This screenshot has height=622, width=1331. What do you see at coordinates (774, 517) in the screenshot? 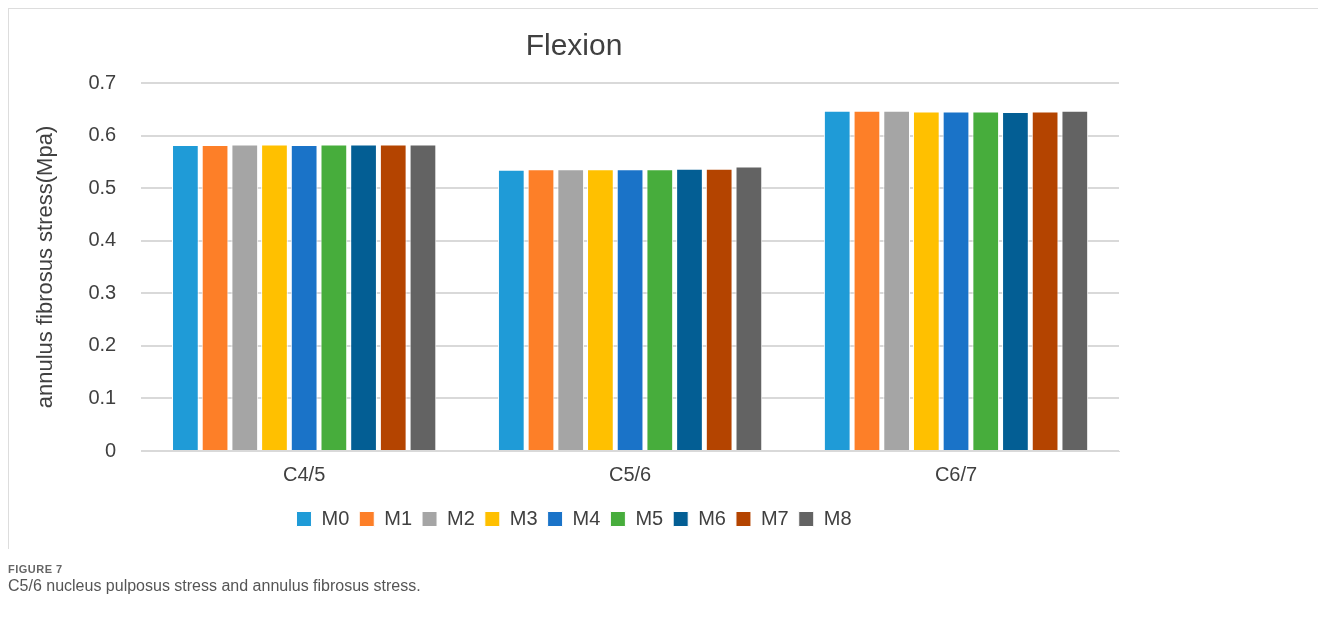
I see `legend-label: M7` at bounding box center [774, 517].